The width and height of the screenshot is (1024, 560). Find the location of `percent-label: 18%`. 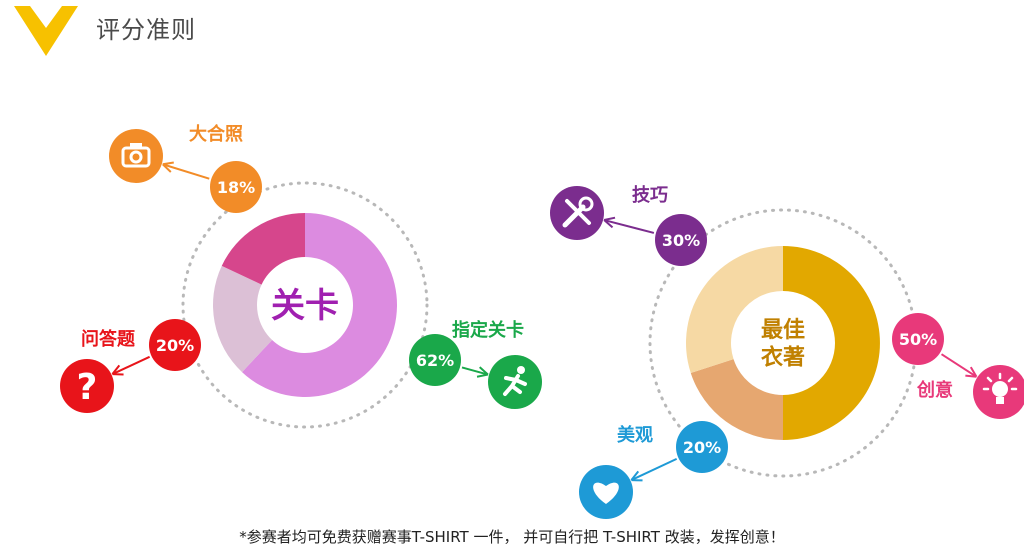

percent-label: 18% is located at coordinates (236, 187).